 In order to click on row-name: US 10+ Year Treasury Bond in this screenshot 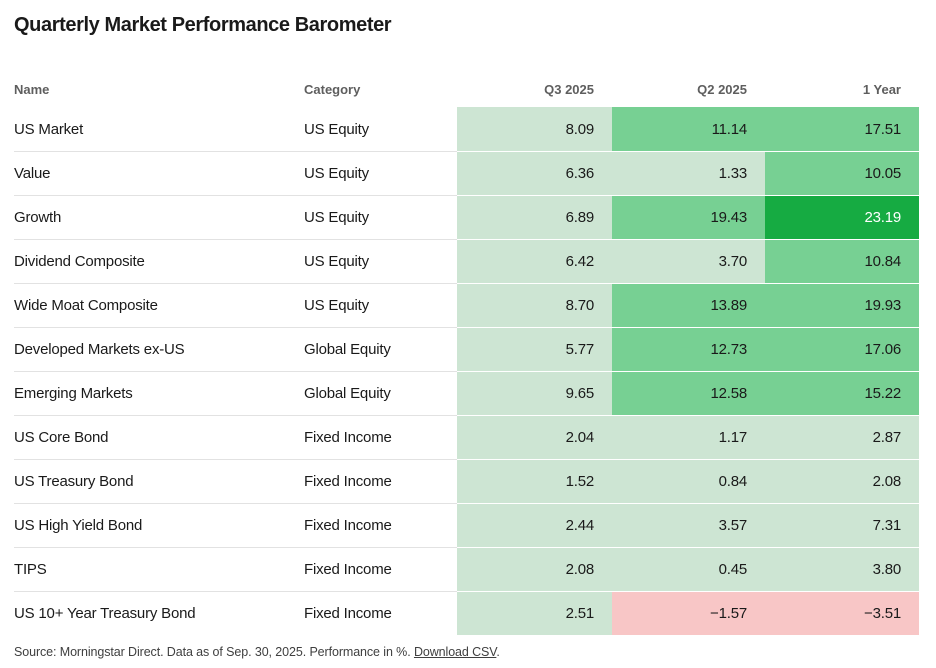, I will do `click(159, 613)`.